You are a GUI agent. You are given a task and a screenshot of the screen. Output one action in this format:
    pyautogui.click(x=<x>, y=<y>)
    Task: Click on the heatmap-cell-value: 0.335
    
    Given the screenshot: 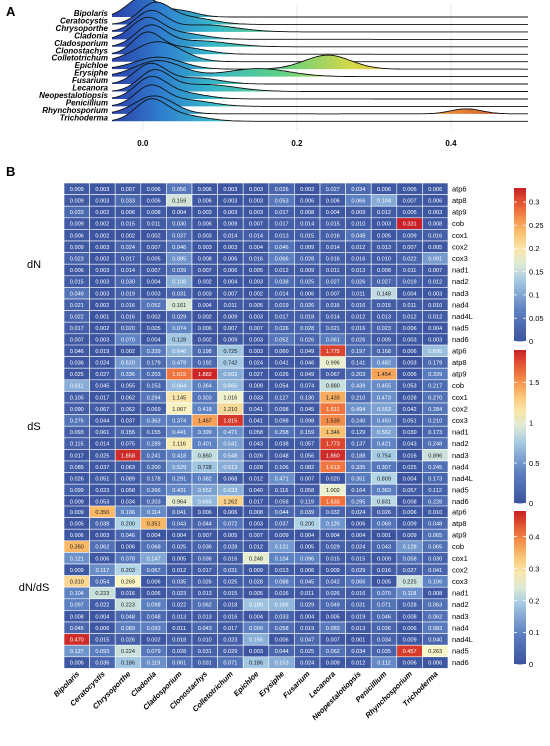 What is the action you would take?
    pyautogui.click(x=358, y=468)
    